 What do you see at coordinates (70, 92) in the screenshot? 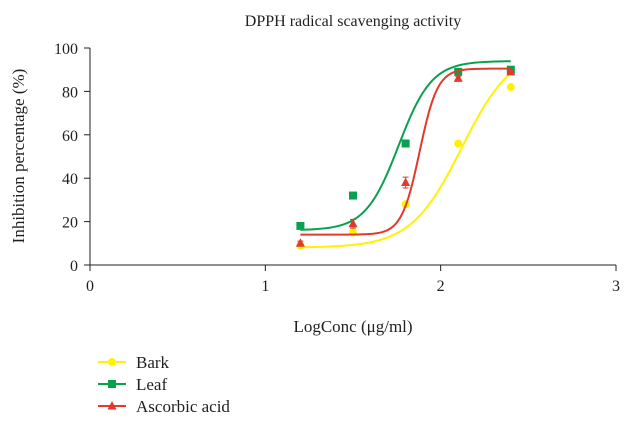
I see `y-tick-label: 80` at bounding box center [70, 92].